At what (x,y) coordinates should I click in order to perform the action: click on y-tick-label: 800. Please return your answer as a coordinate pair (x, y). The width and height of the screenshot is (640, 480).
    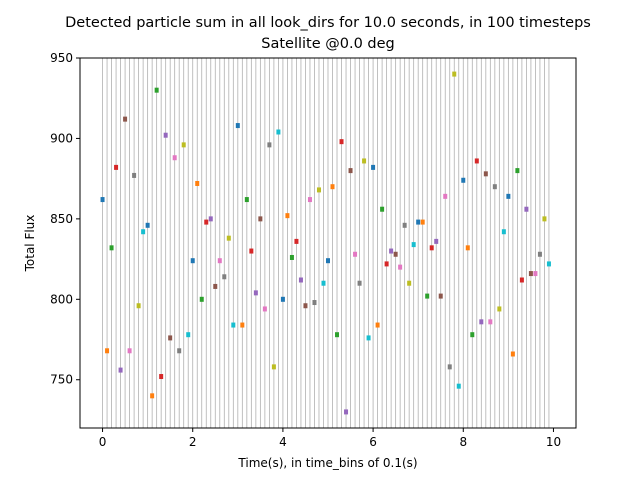
    Looking at the image, I should click on (61, 299).